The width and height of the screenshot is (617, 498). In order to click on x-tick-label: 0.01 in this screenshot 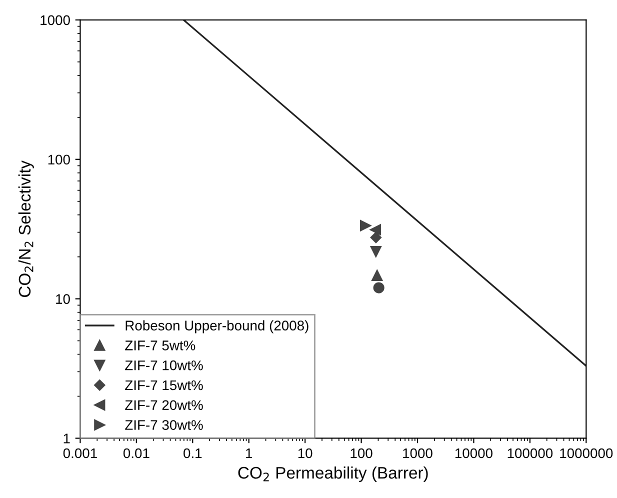, I will do `click(136, 453)`.